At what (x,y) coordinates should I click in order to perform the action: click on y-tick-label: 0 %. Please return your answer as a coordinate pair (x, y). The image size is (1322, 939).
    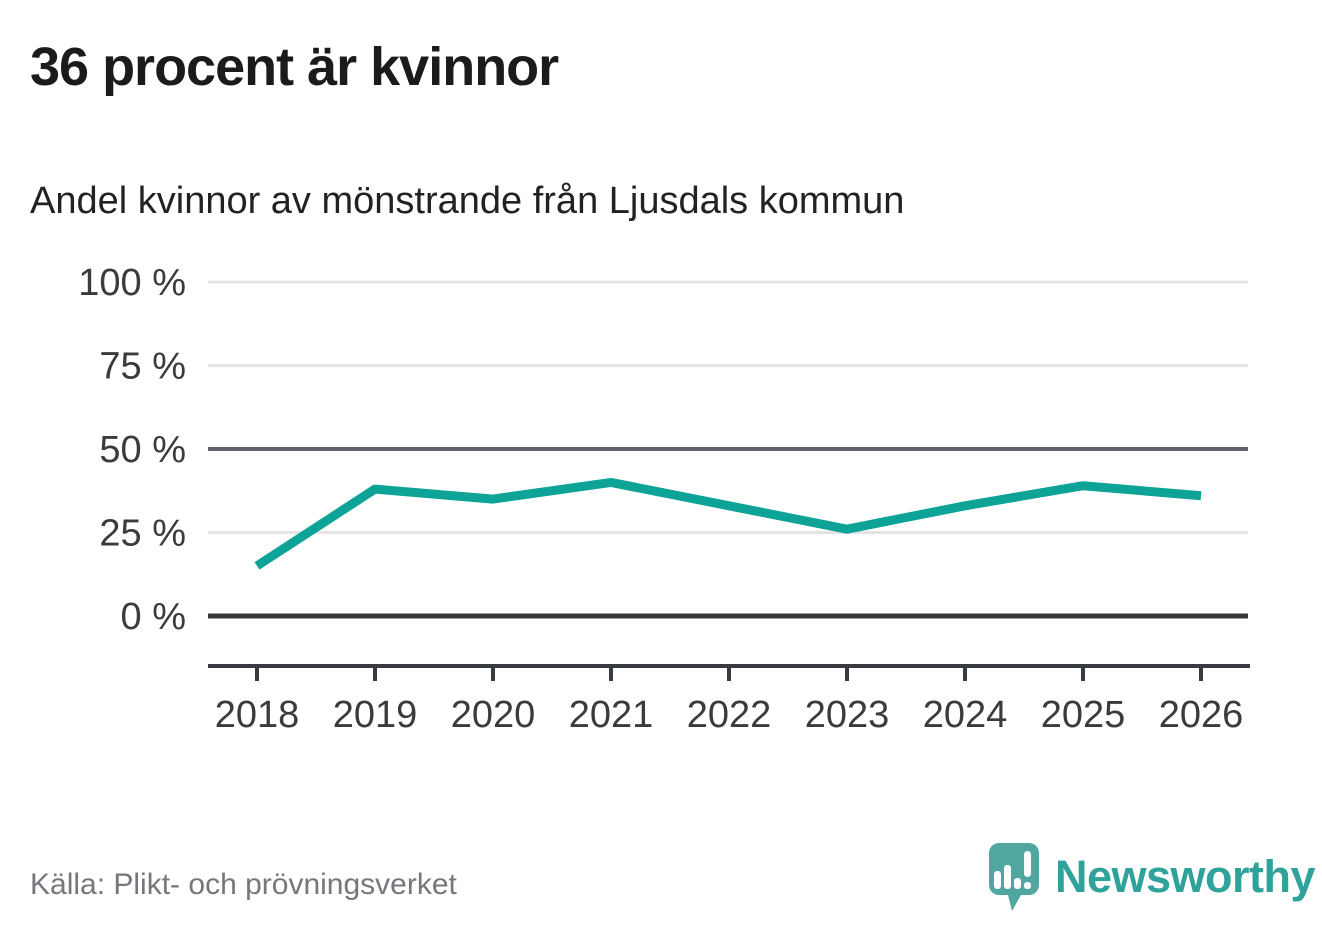
    Looking at the image, I should click on (153, 617).